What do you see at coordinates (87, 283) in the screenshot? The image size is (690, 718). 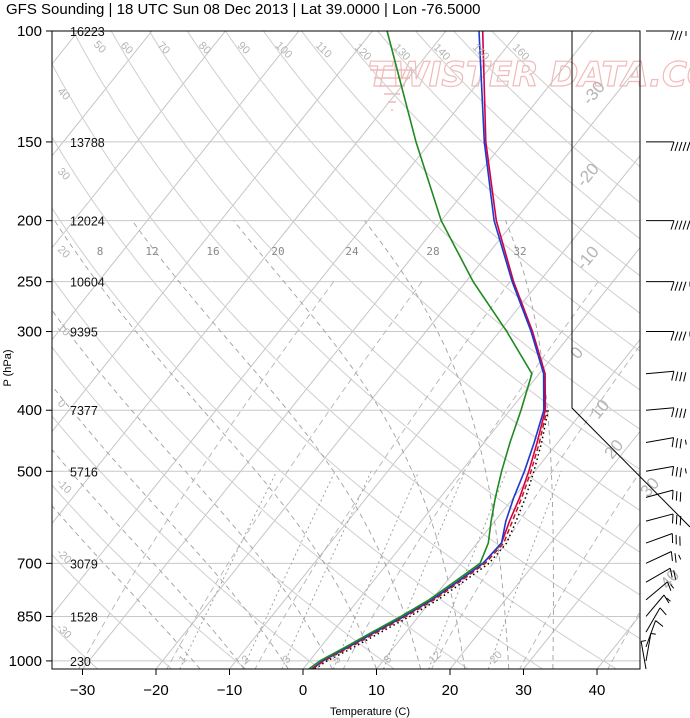 I see `height-label: 10604` at bounding box center [87, 283].